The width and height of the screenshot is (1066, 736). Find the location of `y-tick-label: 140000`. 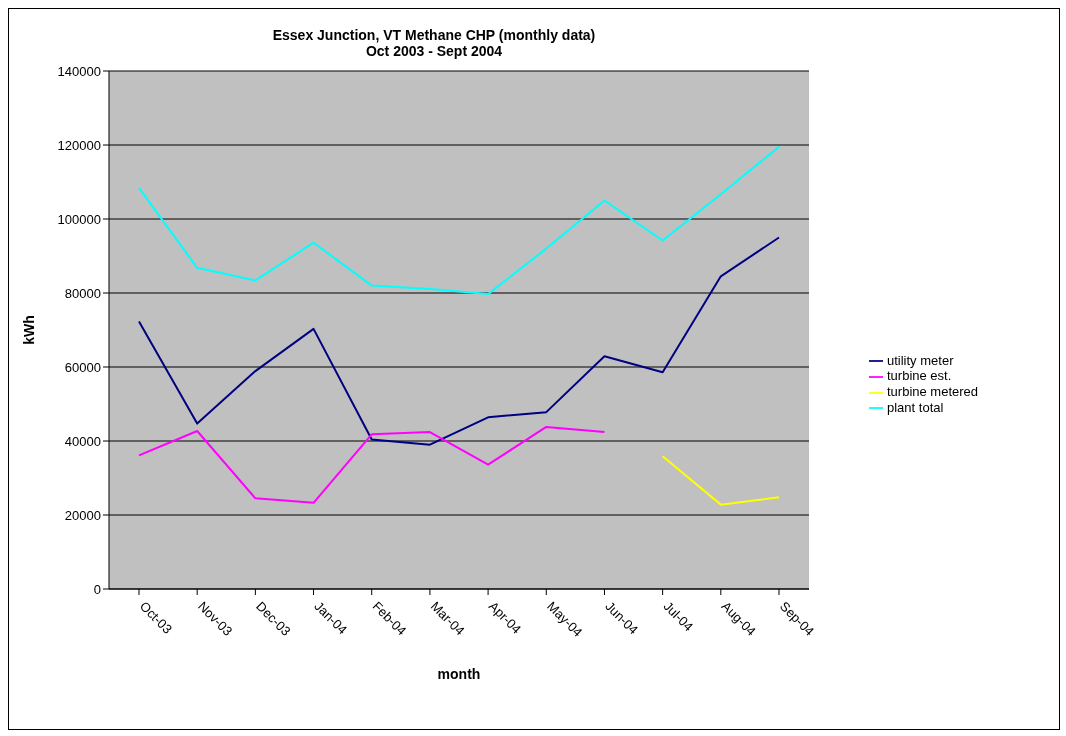

y-tick-label: 140000 is located at coordinates (79, 71).